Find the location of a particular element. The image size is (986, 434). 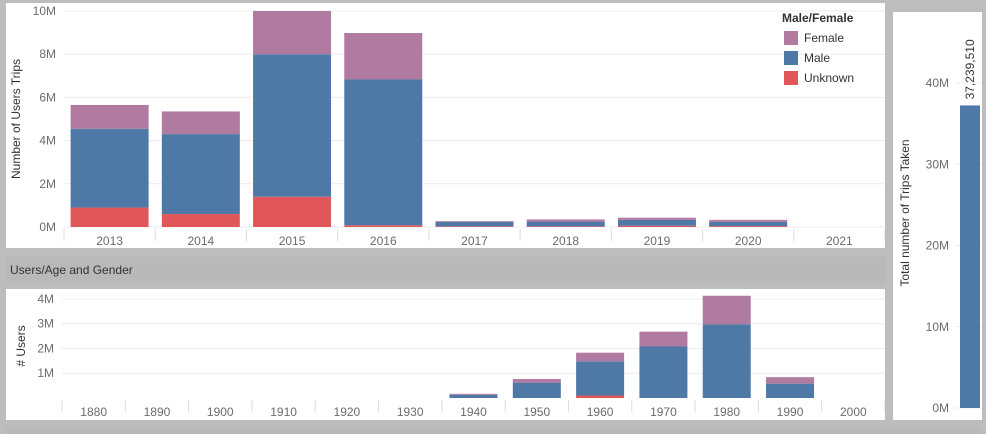

x-tick-label: 2014 is located at coordinates (200, 241).